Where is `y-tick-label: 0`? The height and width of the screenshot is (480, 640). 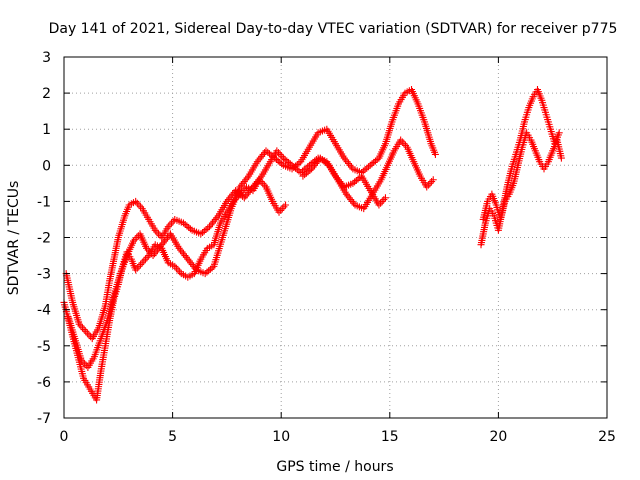 y-tick-label: 0 is located at coordinates (46, 166).